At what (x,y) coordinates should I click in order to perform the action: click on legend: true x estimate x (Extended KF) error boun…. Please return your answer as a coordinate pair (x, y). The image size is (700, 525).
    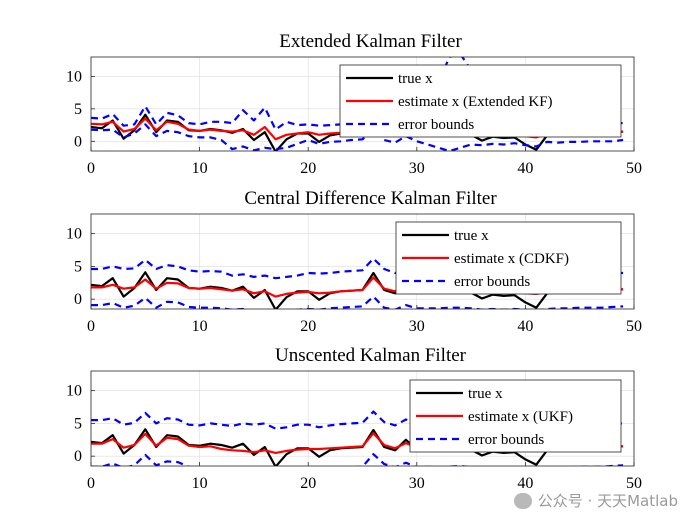
    Looking at the image, I should click on (480, 101).